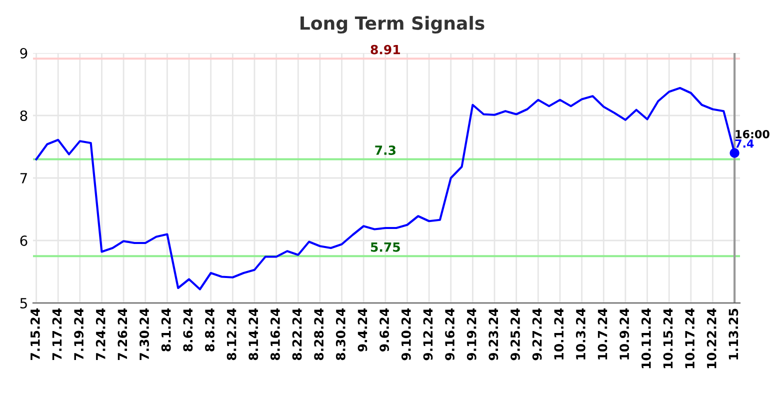 Image resolution: width=784 pixels, height=398 pixels. What do you see at coordinates (101, 334) in the screenshot?
I see `x-tick-label: 7.24.24` at bounding box center [101, 334].